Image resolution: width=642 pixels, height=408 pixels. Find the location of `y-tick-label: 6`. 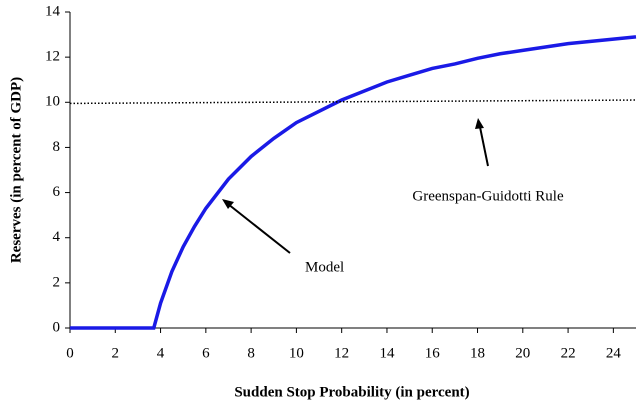

y-tick-label: 6 is located at coordinates (57, 192).